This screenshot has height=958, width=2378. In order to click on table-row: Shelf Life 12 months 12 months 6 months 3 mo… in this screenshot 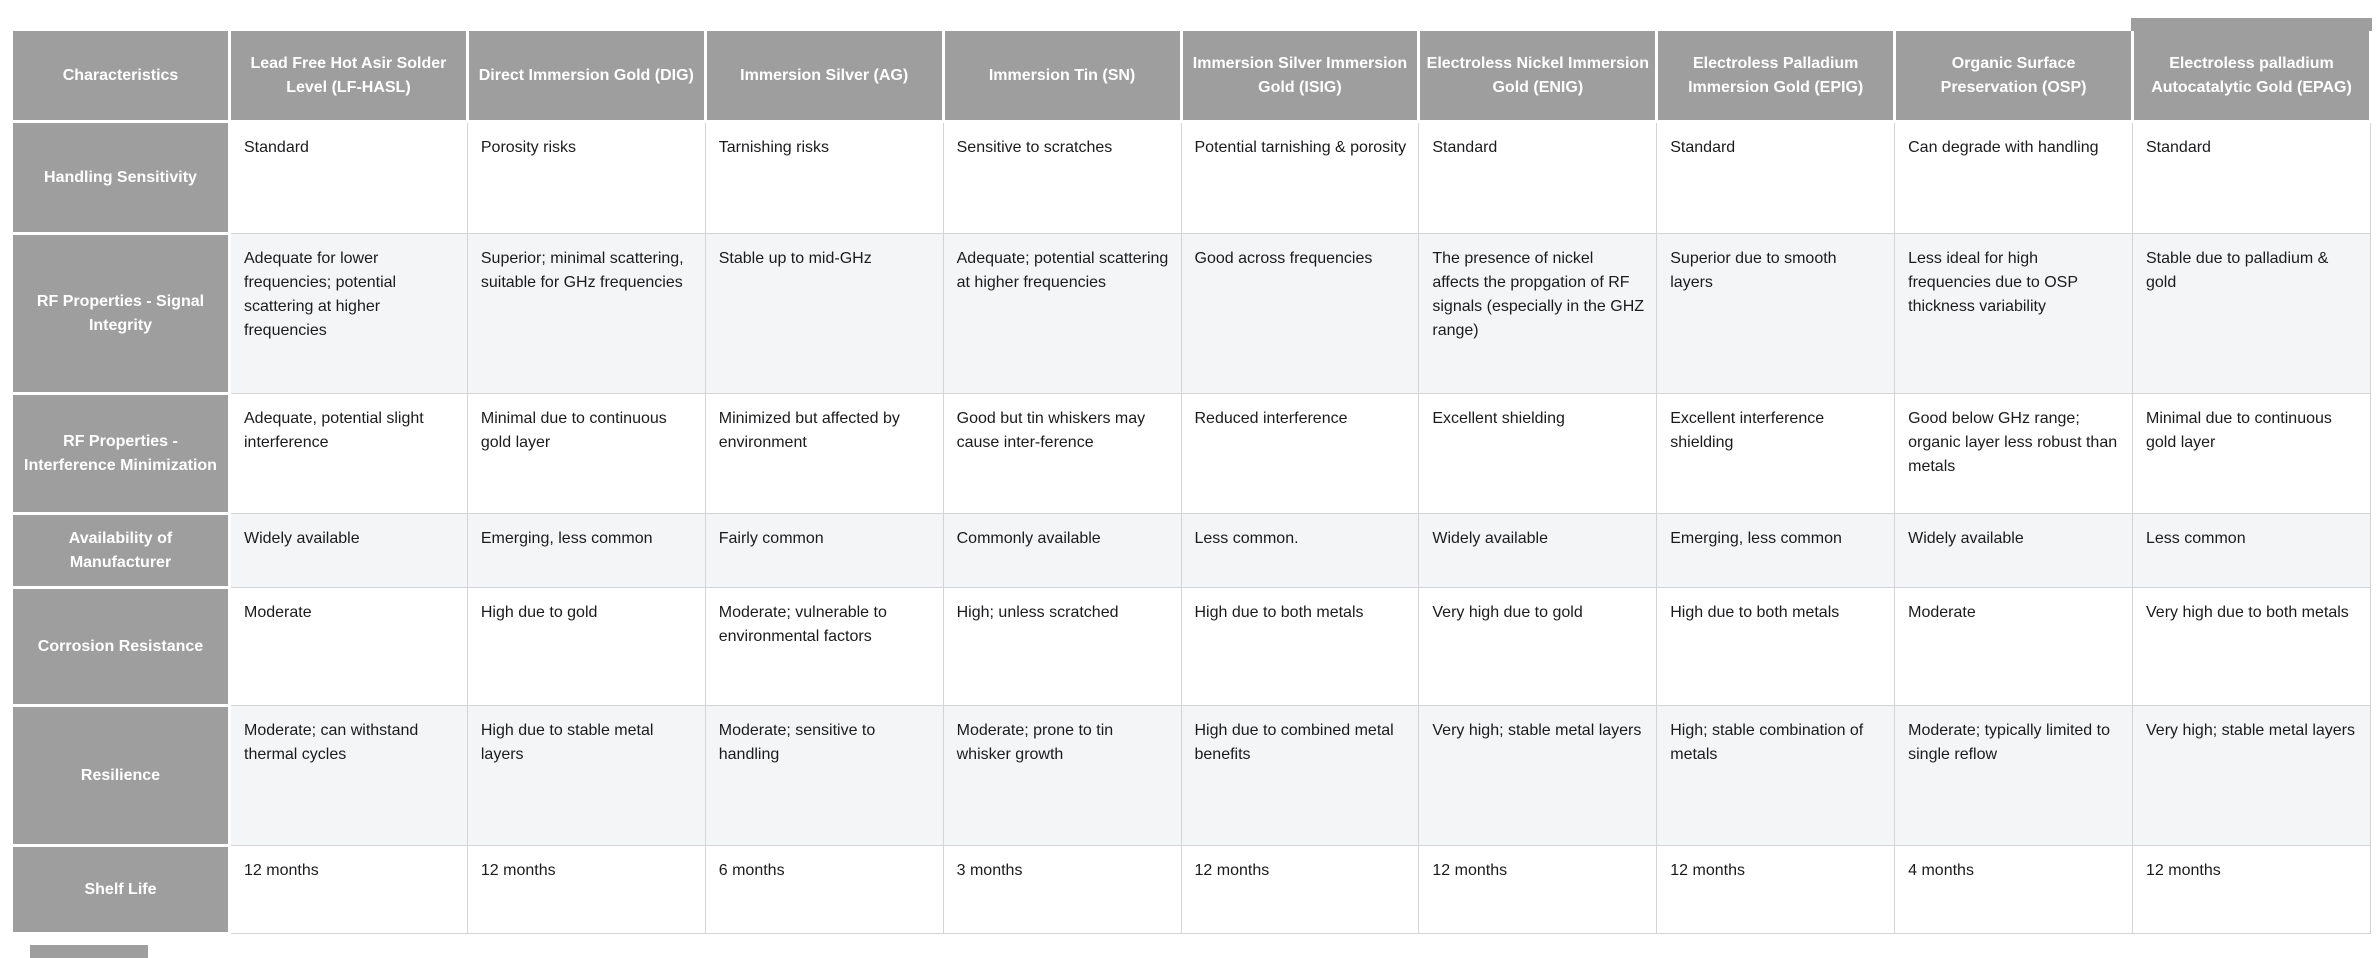, I will do `click(1190, 889)`.